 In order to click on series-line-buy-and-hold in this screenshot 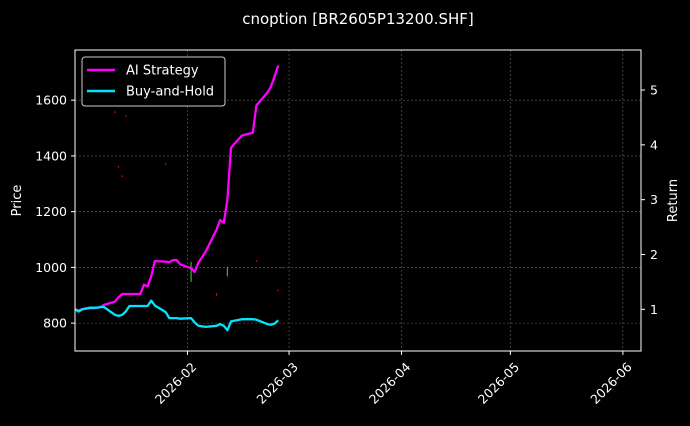, I will do `click(176, 315)`.